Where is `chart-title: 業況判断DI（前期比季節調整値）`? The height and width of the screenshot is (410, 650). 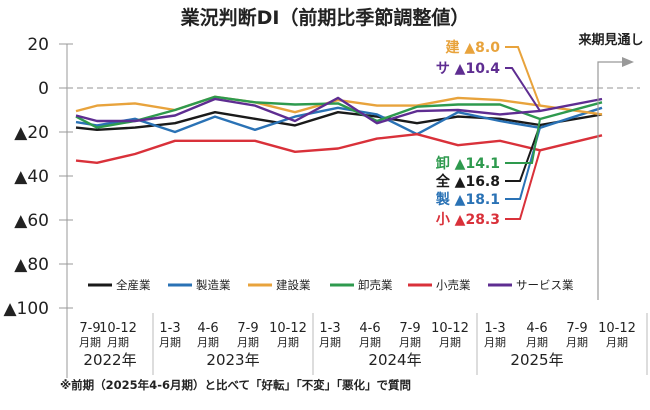
chart-title: 業況判断DI（前期比季節調整値） is located at coordinates (325, 17).